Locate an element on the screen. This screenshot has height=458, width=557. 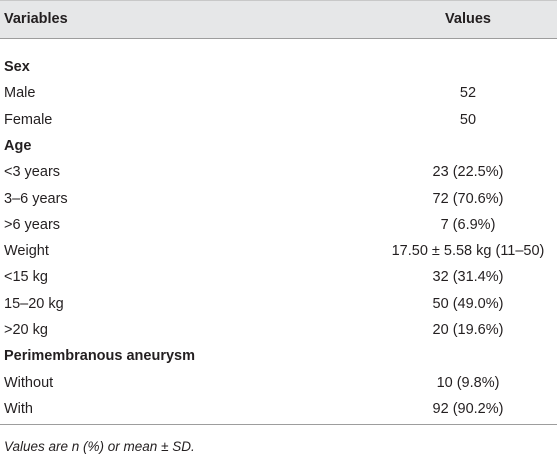
row-label: Female is located at coordinates (28, 119).